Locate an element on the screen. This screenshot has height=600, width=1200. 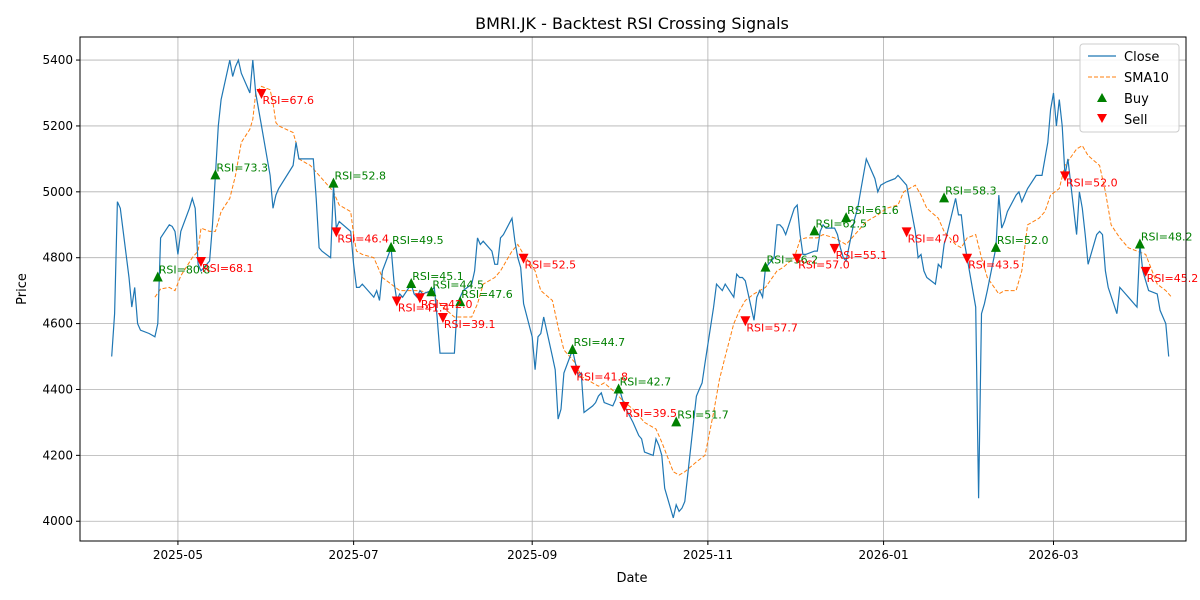
sell-signal-label: RSI=43.5 is located at coordinates (994, 265).